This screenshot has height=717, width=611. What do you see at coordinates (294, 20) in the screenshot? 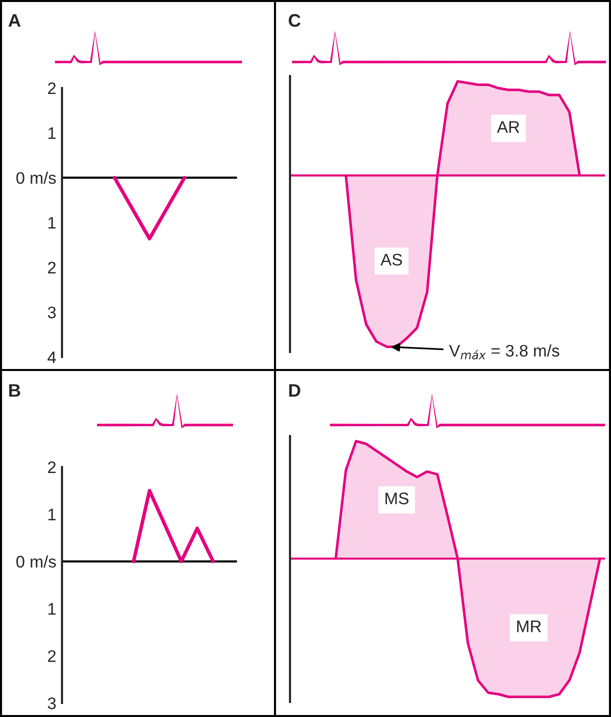
I see `chart-title: C` at bounding box center [294, 20].